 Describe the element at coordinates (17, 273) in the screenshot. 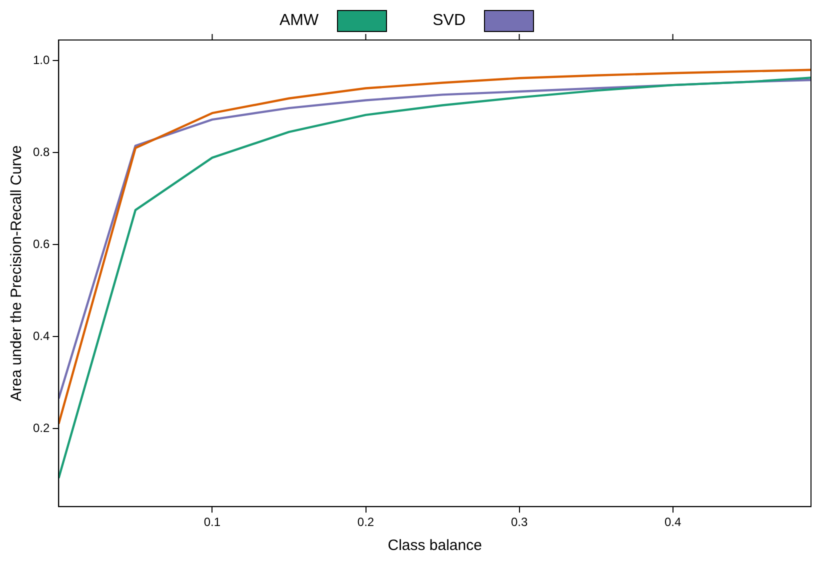

I see `y-axis-title: Area under the Precision-Recall Curve` at that location.